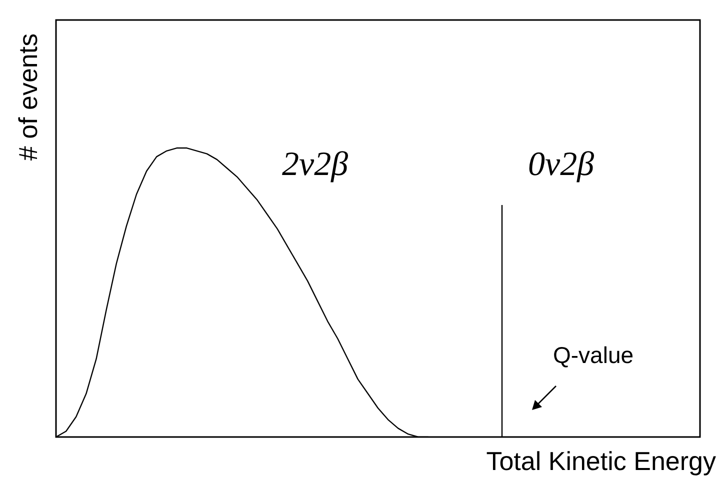  I want to click on annotation: 2ν2β, so click(315, 165).